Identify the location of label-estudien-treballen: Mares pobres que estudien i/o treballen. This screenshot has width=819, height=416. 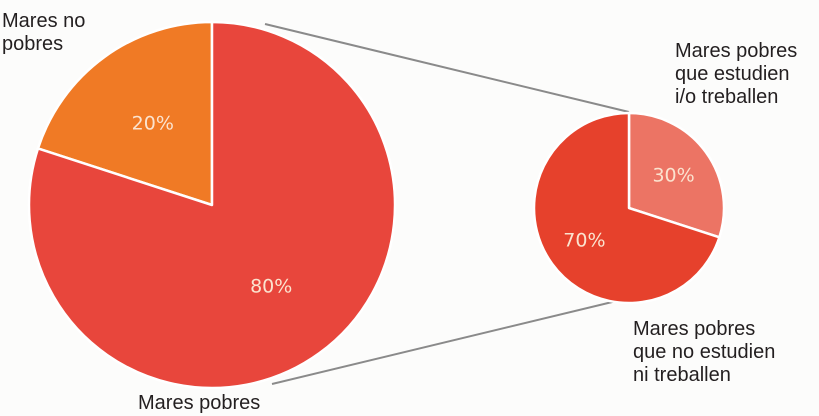
(736, 74).